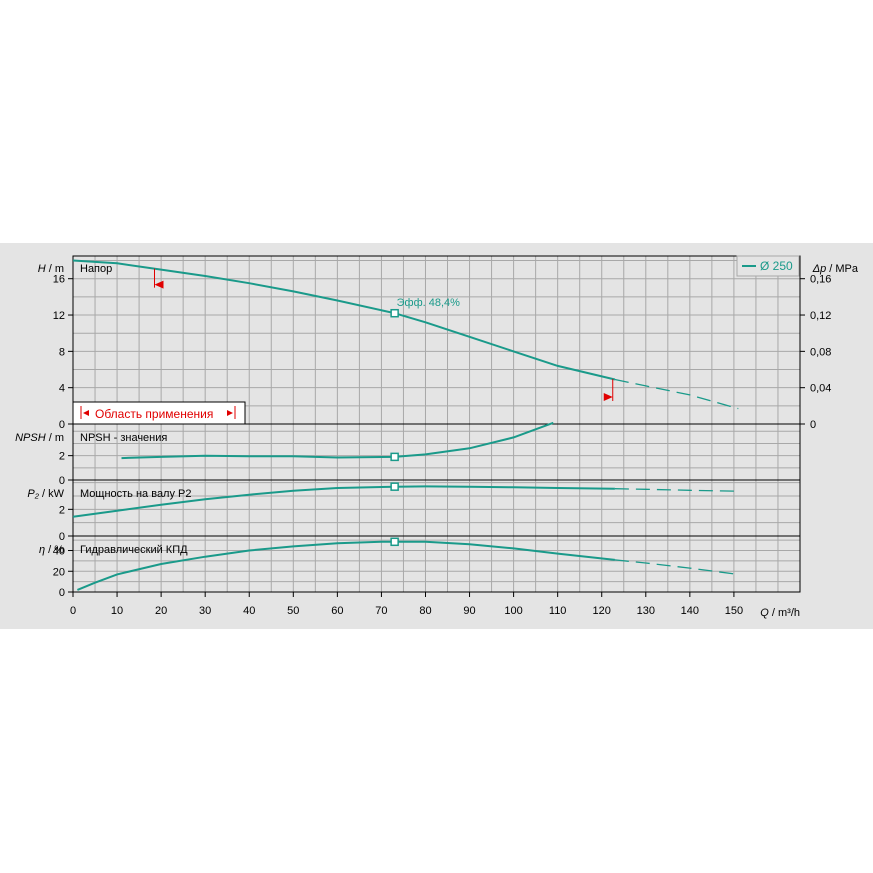  Describe the element at coordinates (62, 510) in the screenshot. I see `power-y-tick-label: 2` at that location.